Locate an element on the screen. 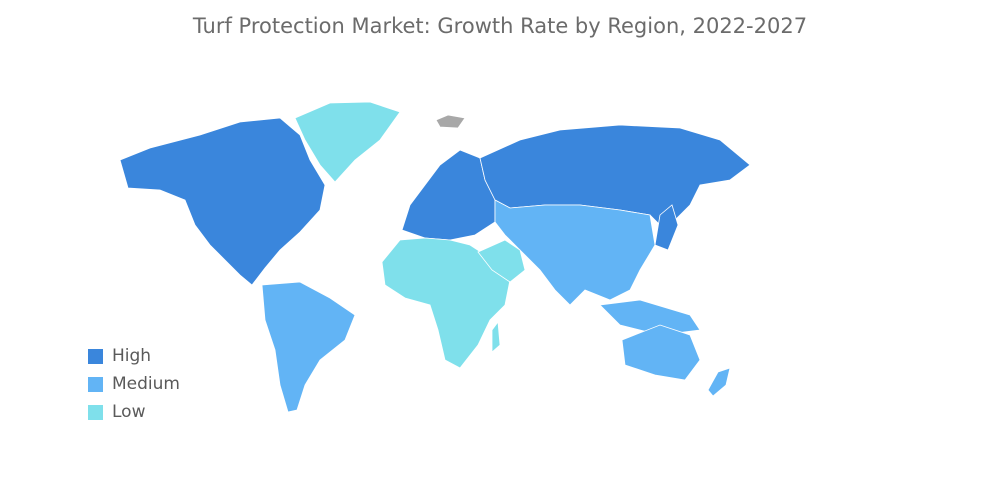 This screenshot has width=1000, height=504. region-japan is located at coordinates (666, 227).